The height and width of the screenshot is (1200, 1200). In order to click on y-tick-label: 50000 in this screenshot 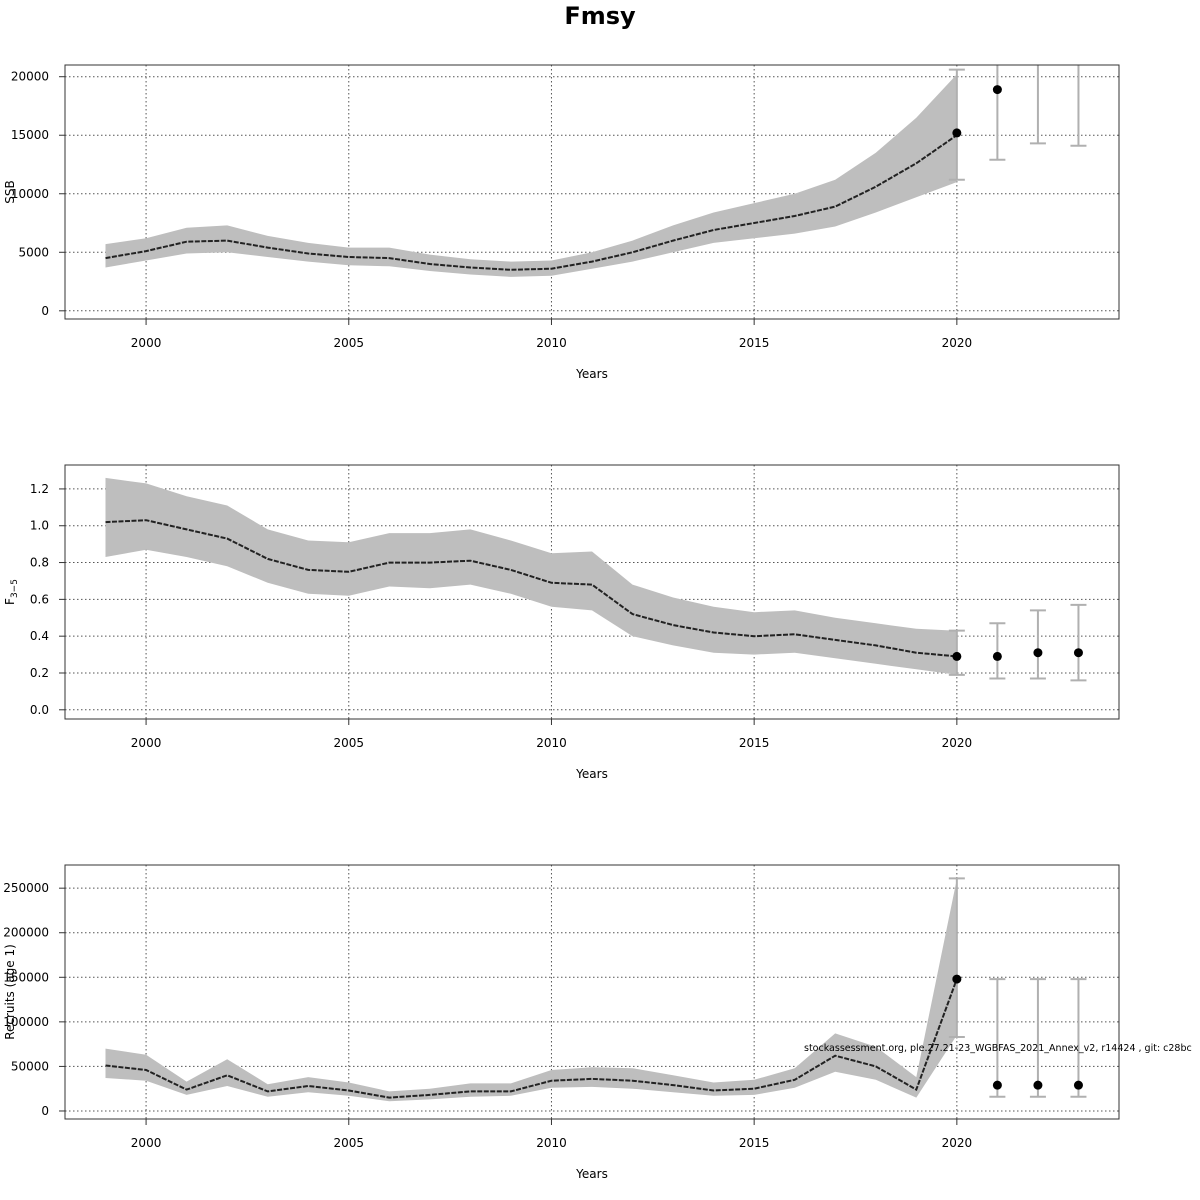, I will do `click(30, 1066)`.